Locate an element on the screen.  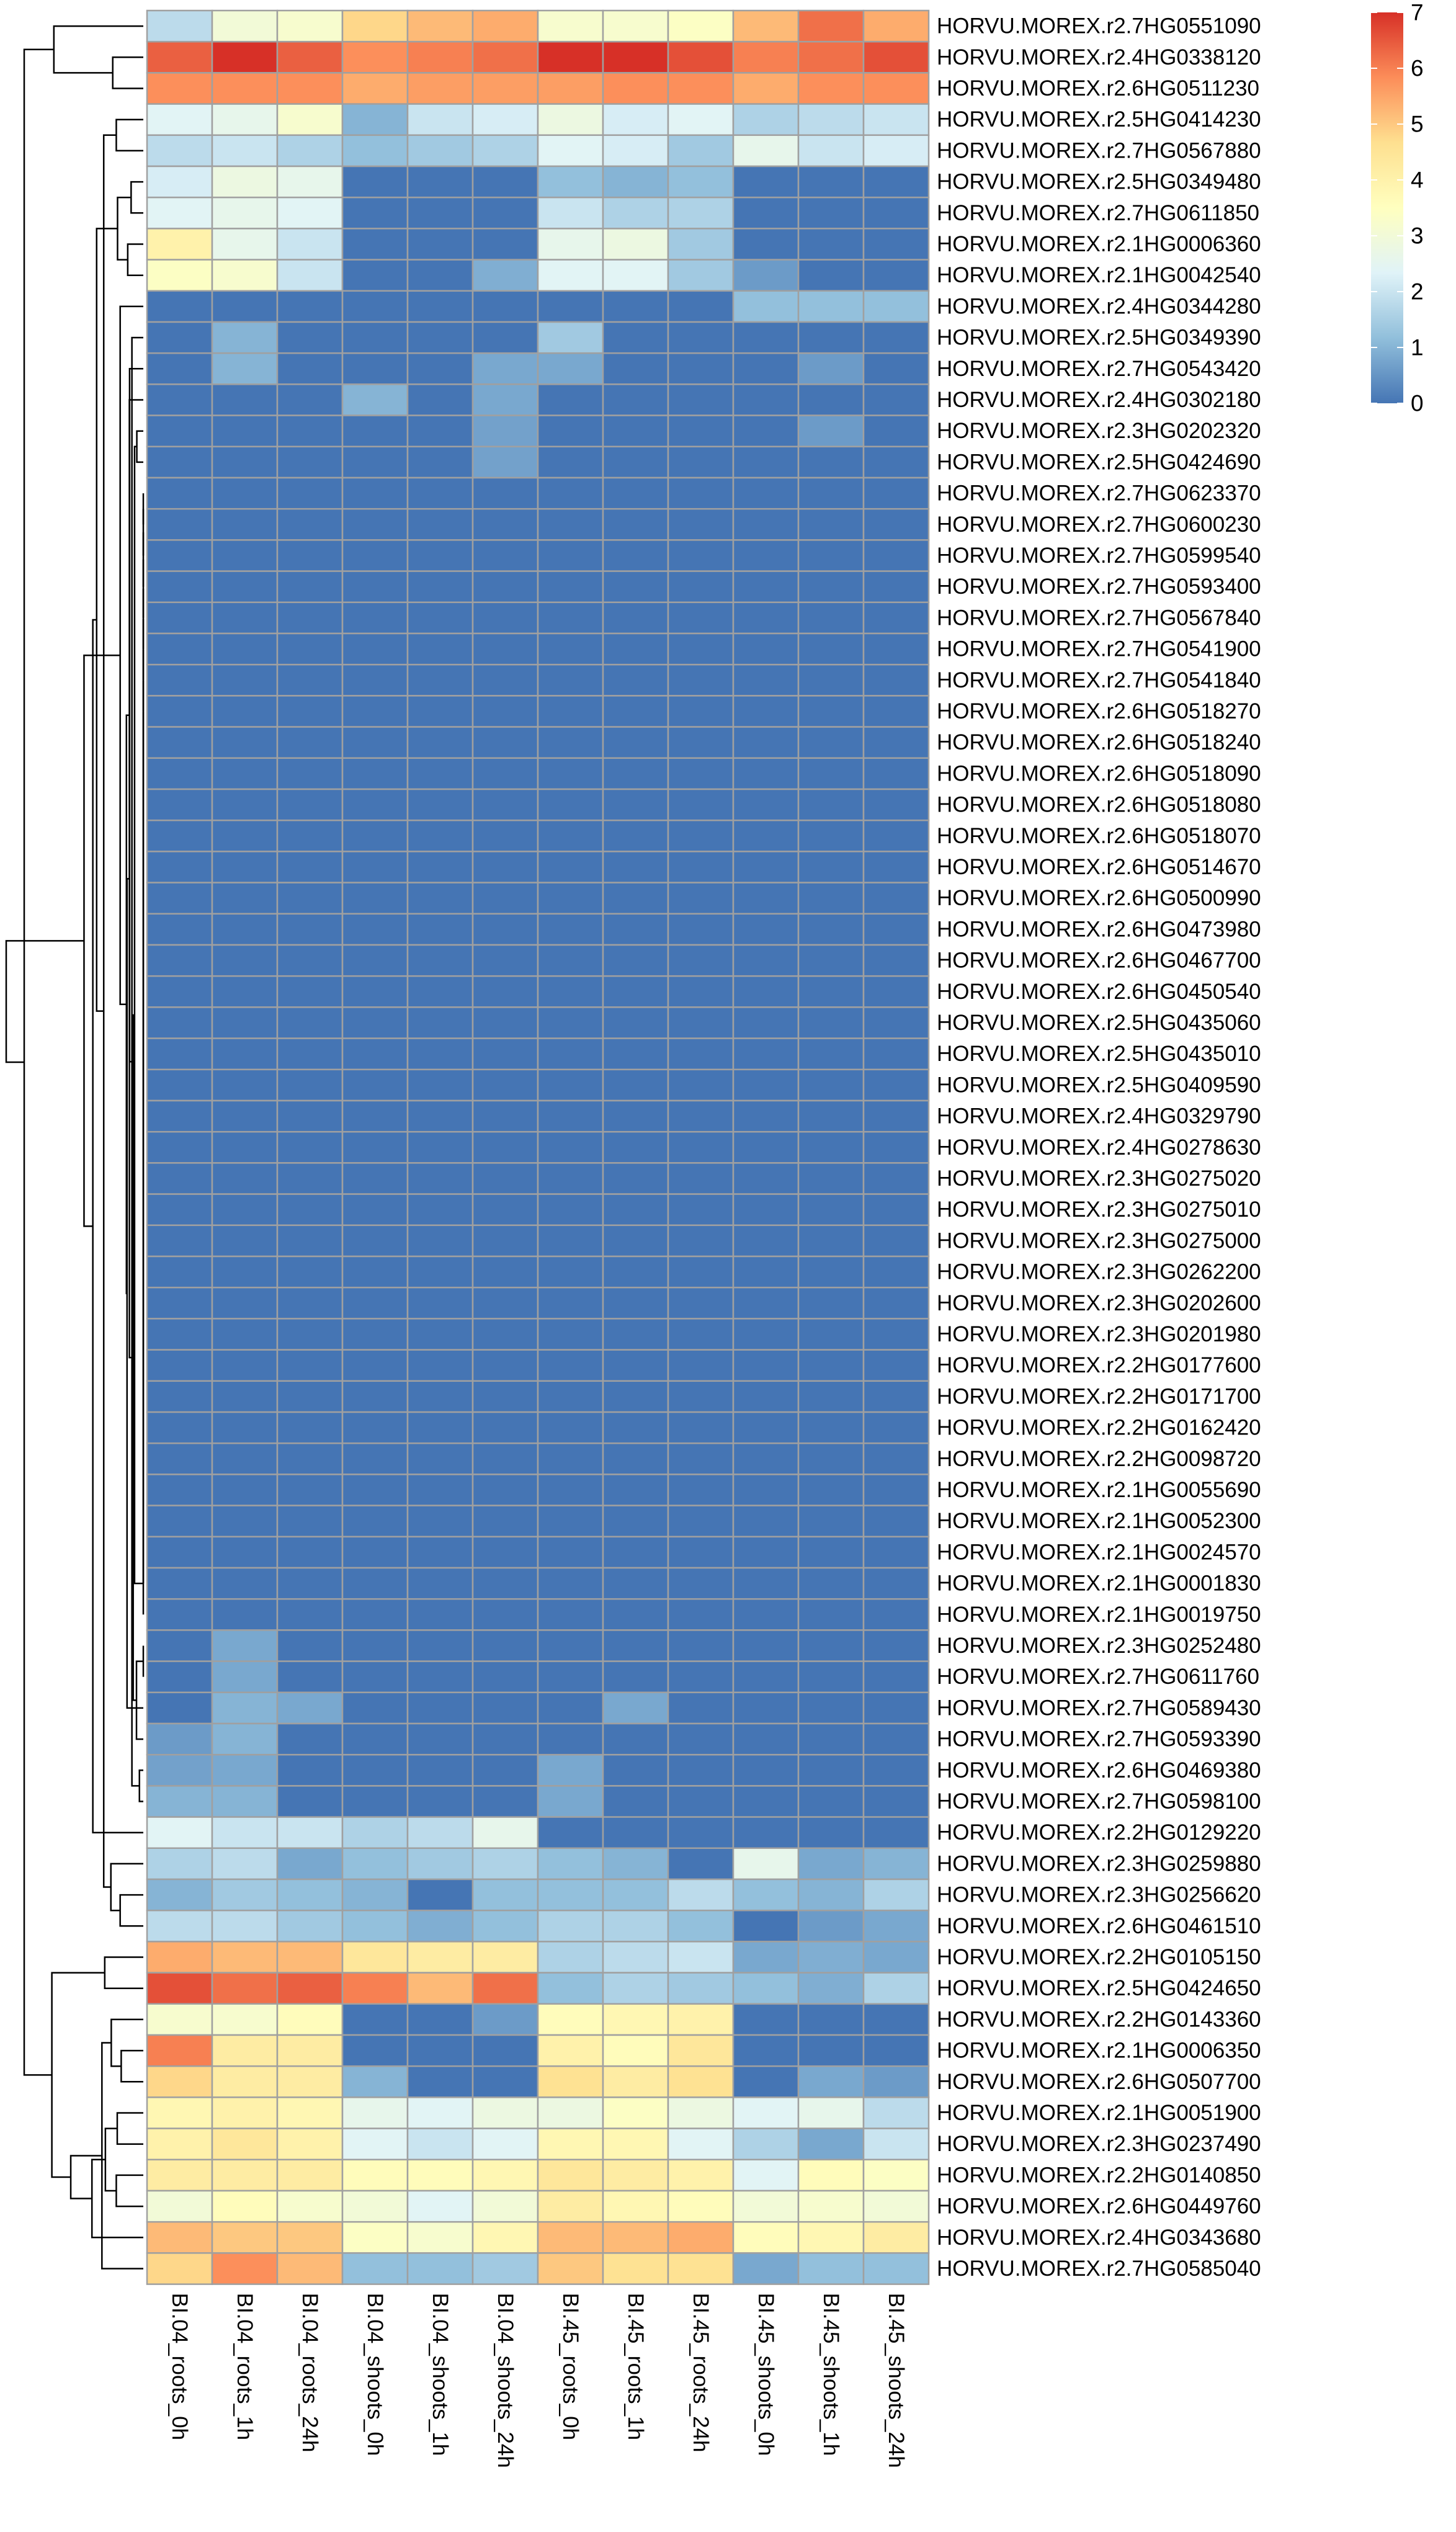
row-label: HORVU.MOREX.r2.3HG0202320 is located at coordinates (1099, 431).